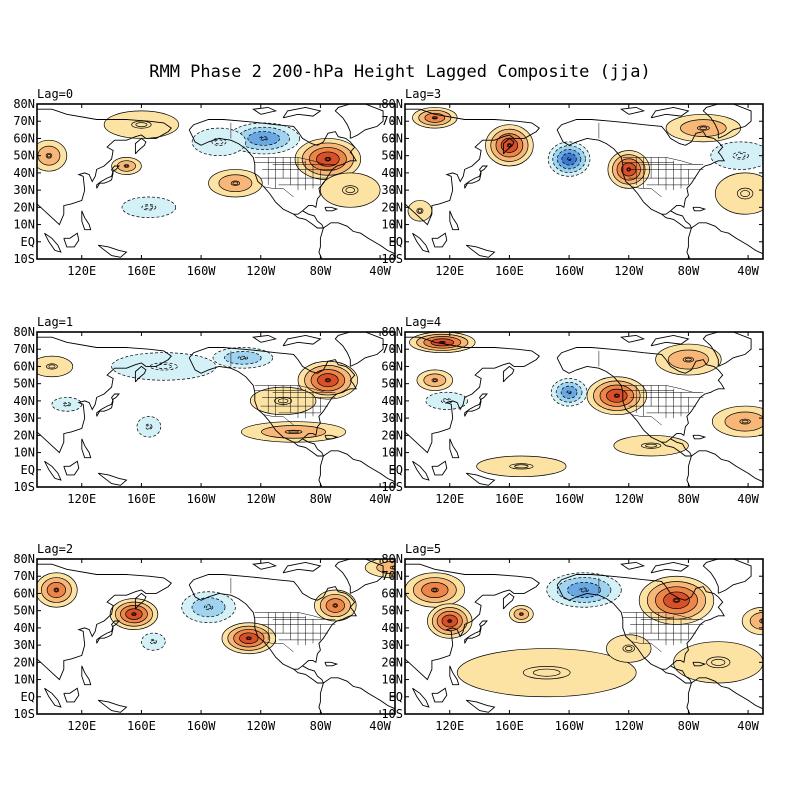 Image resolution: width=800 pixels, height=800 pixels. What do you see at coordinates (24, 680) in the screenshot?
I see `lat-tick-label: 10N` at bounding box center [24, 680].